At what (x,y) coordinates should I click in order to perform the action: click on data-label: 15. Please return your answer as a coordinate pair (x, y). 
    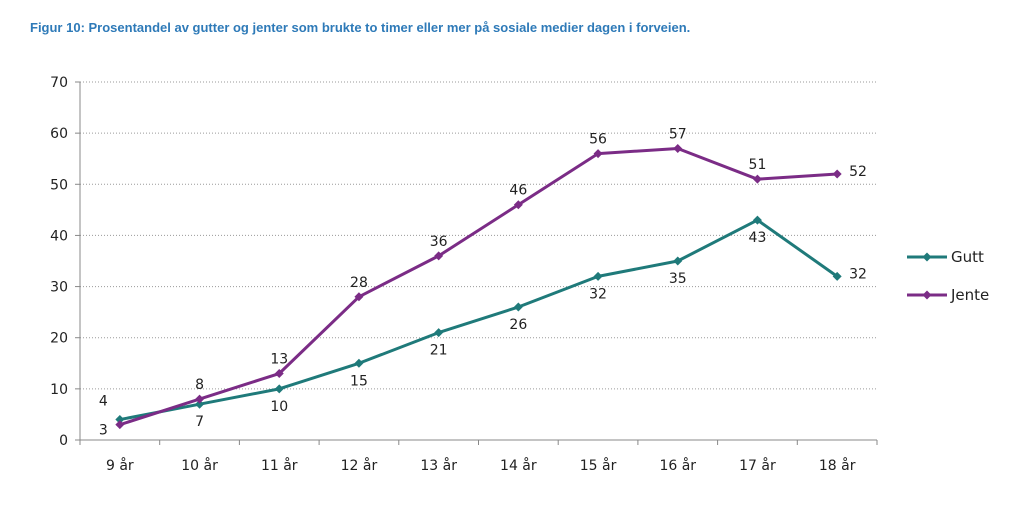
    Looking at the image, I should click on (359, 381).